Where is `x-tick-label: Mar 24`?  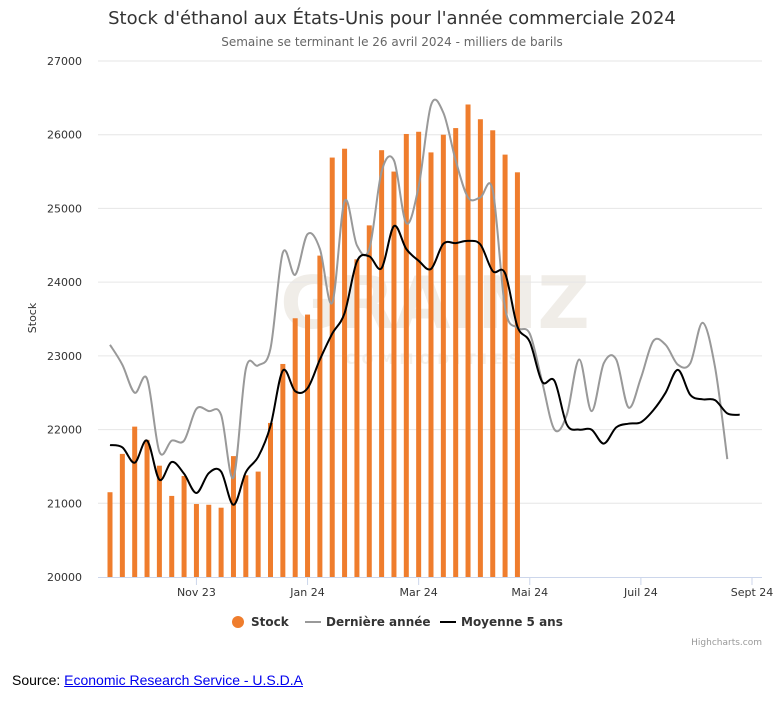 x-tick-label: Mar 24 is located at coordinates (419, 592).